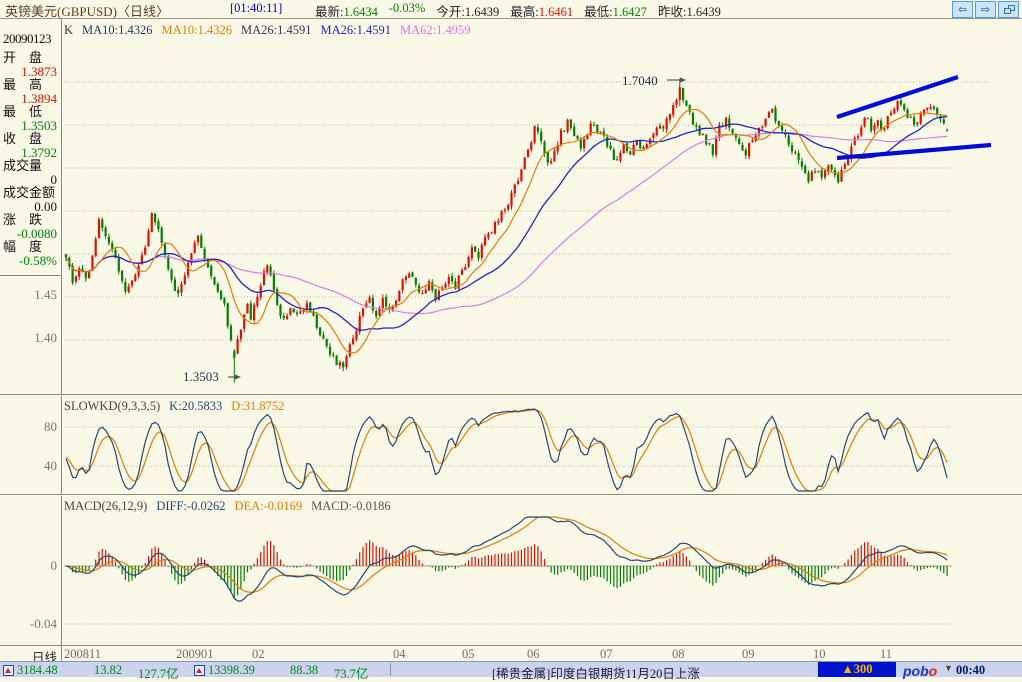  What do you see at coordinates (596, 674) in the screenshot?
I see `news-ticker: [稀贵金属]印度白银期货11月20日上涨` at bounding box center [596, 674].